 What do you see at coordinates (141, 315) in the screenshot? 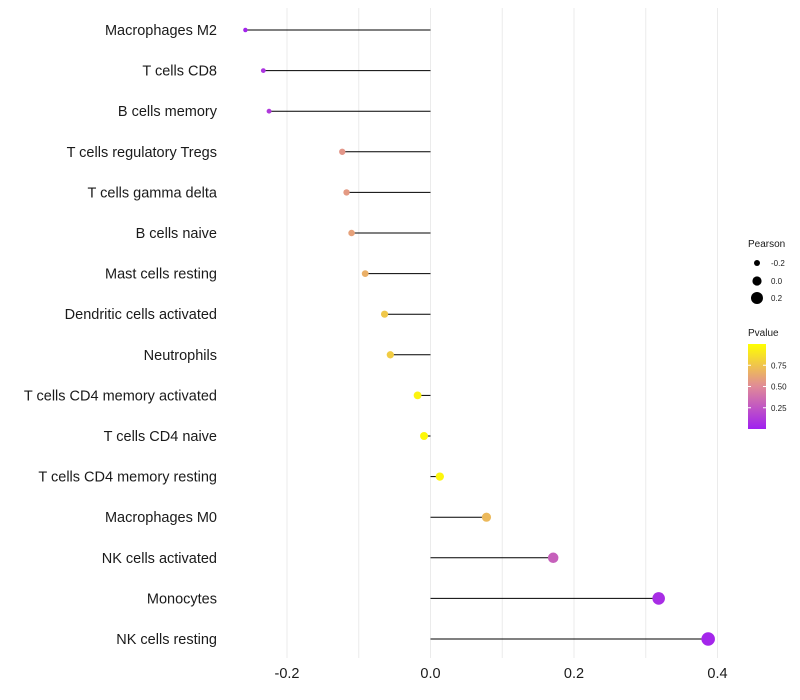
I see `y-category-label: Dendritic cells activated` at bounding box center [141, 315].